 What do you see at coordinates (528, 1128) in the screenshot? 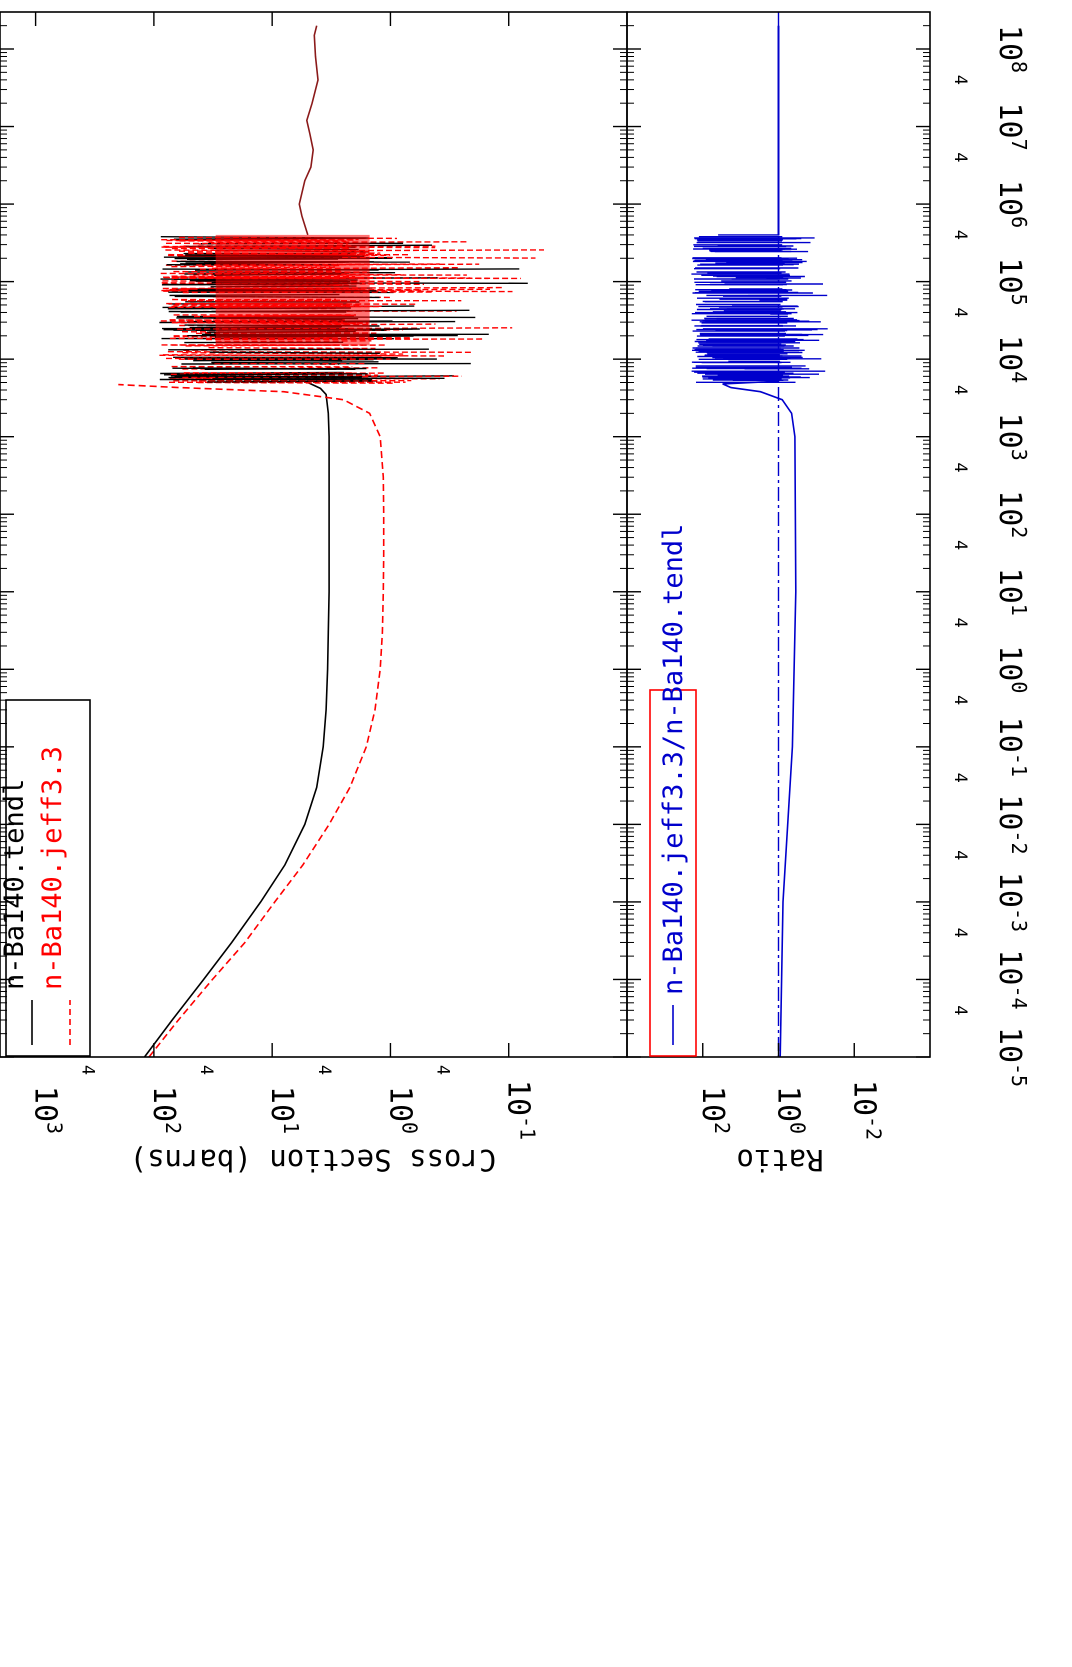
I see `y-tick-exponent: -1` at bounding box center [528, 1128].